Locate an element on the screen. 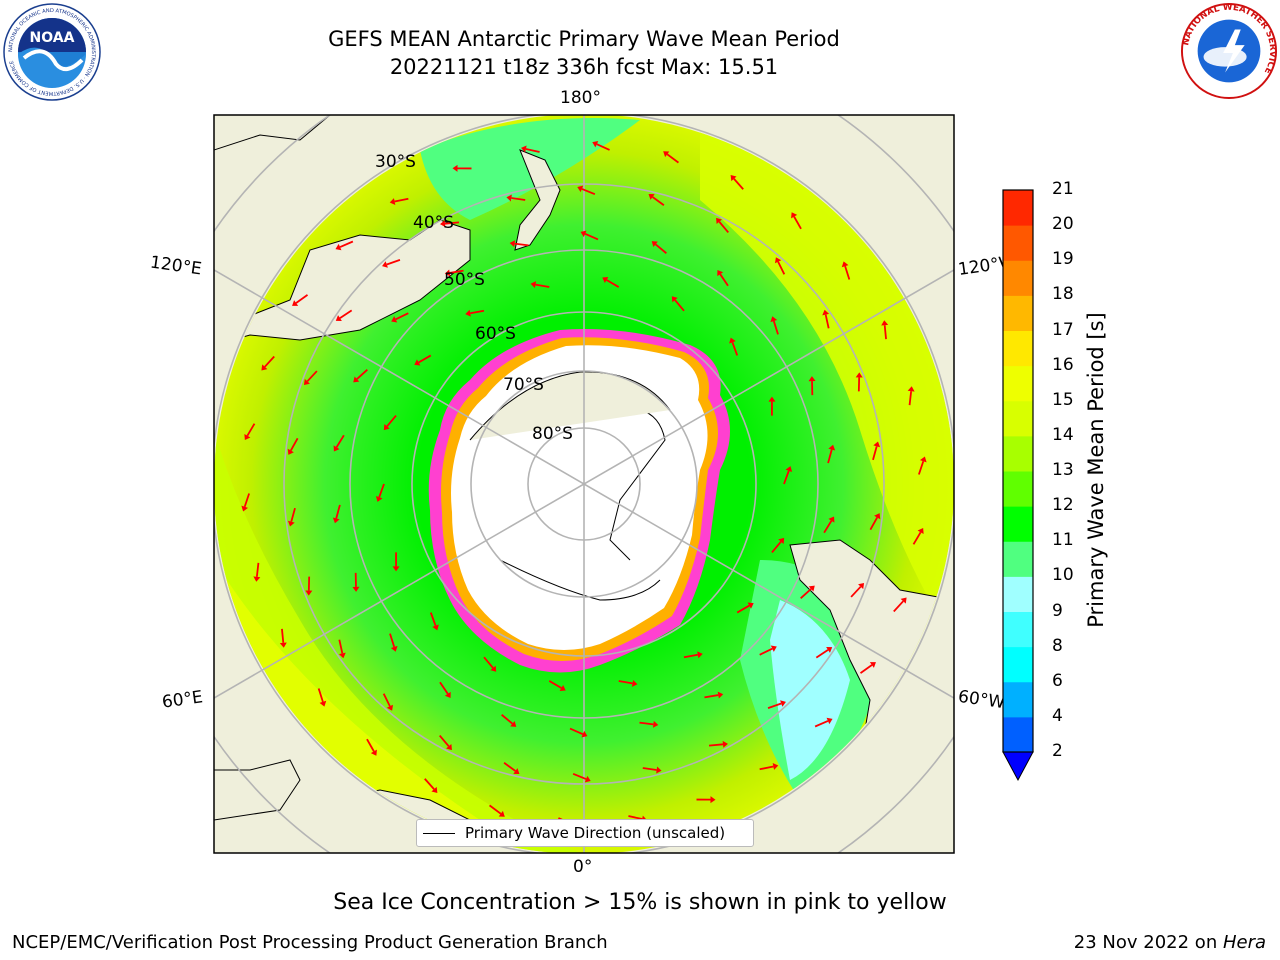 This screenshot has height=960, width=1280. lat-label-60s: 60°S is located at coordinates (495, 334).